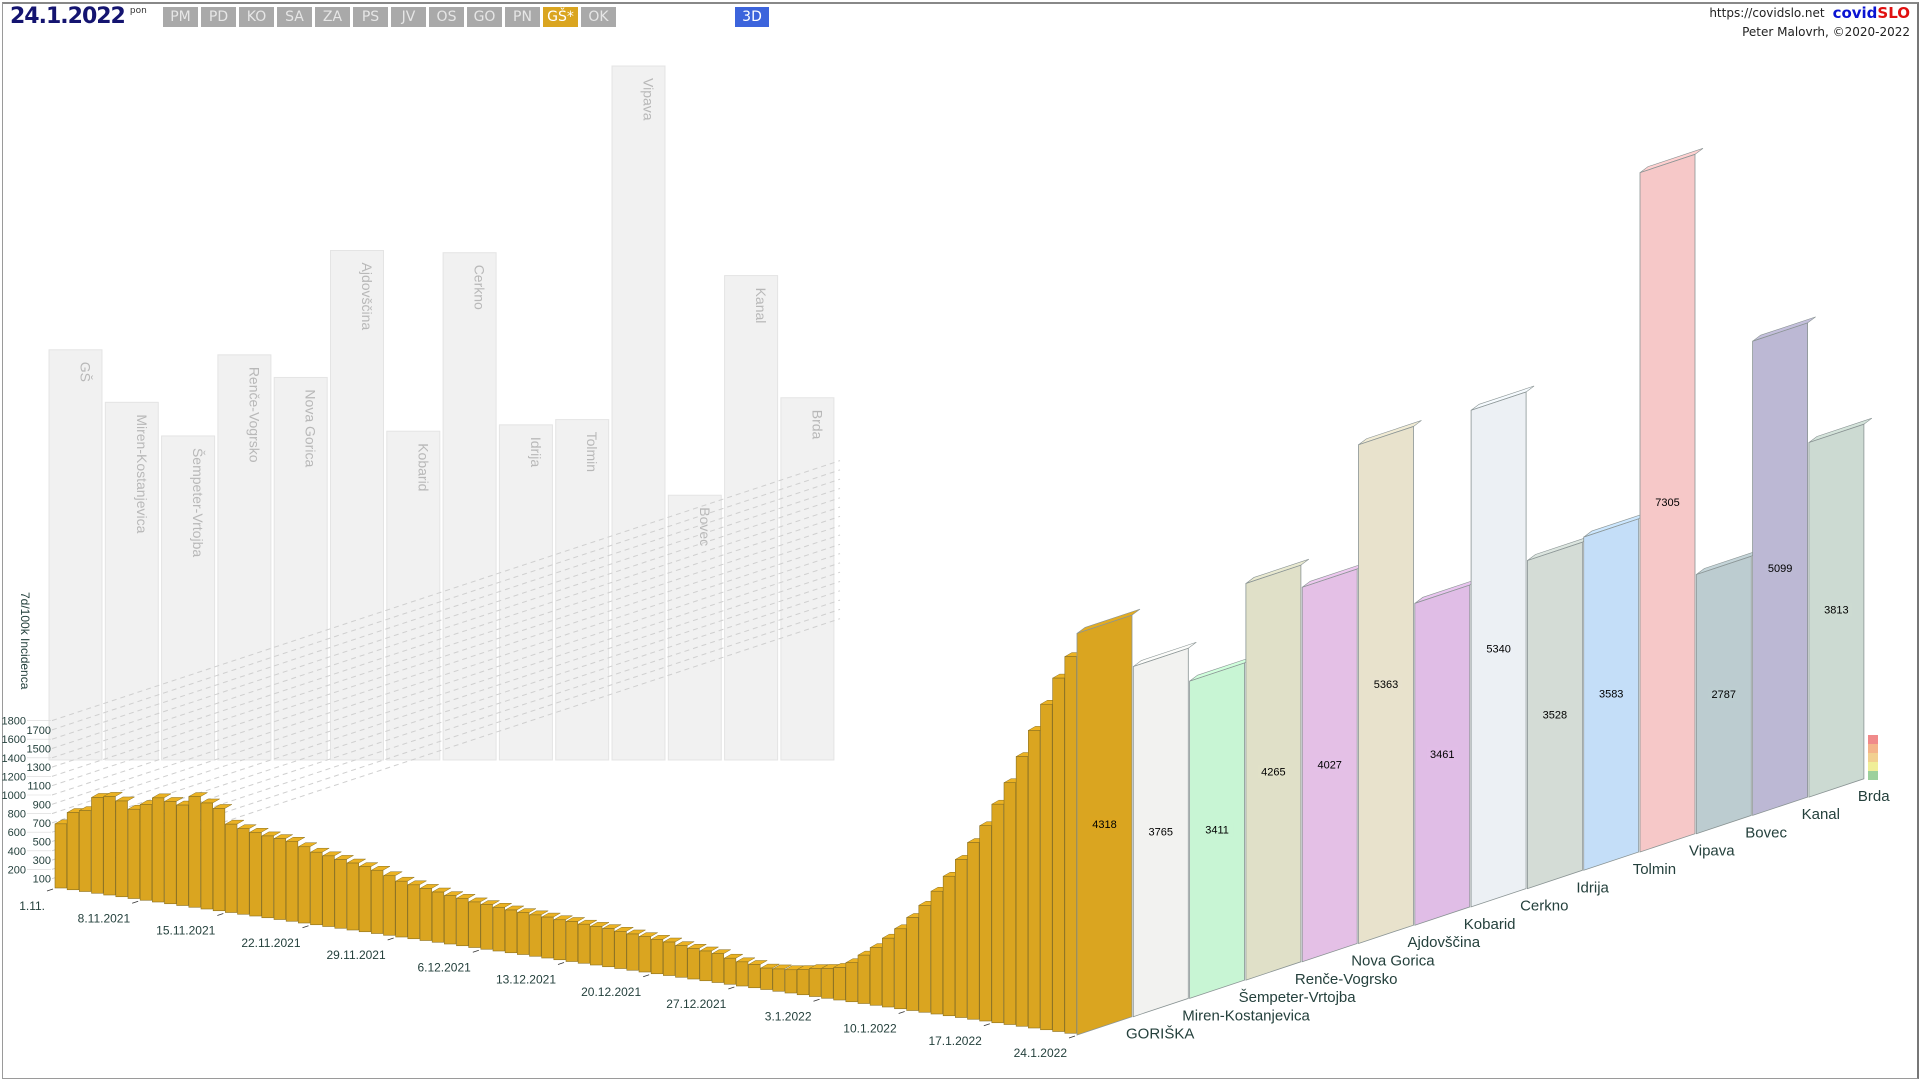 The image size is (1920, 1080). What do you see at coordinates (254, 415) in the screenshot?
I see `wall-label: Renče-Vogrsko` at bounding box center [254, 415].